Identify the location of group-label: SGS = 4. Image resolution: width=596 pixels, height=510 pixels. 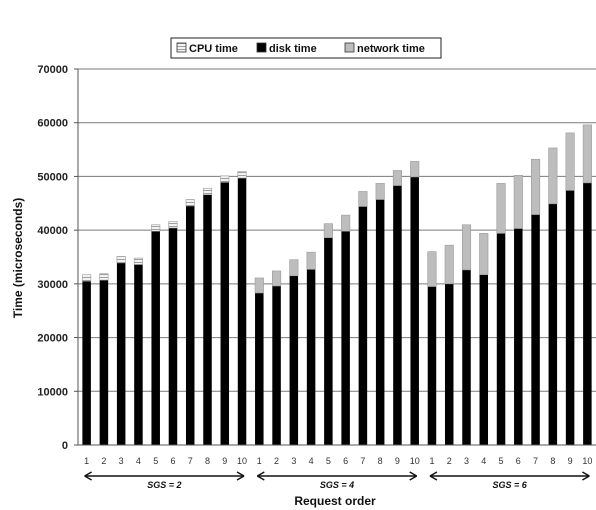
(337, 485).